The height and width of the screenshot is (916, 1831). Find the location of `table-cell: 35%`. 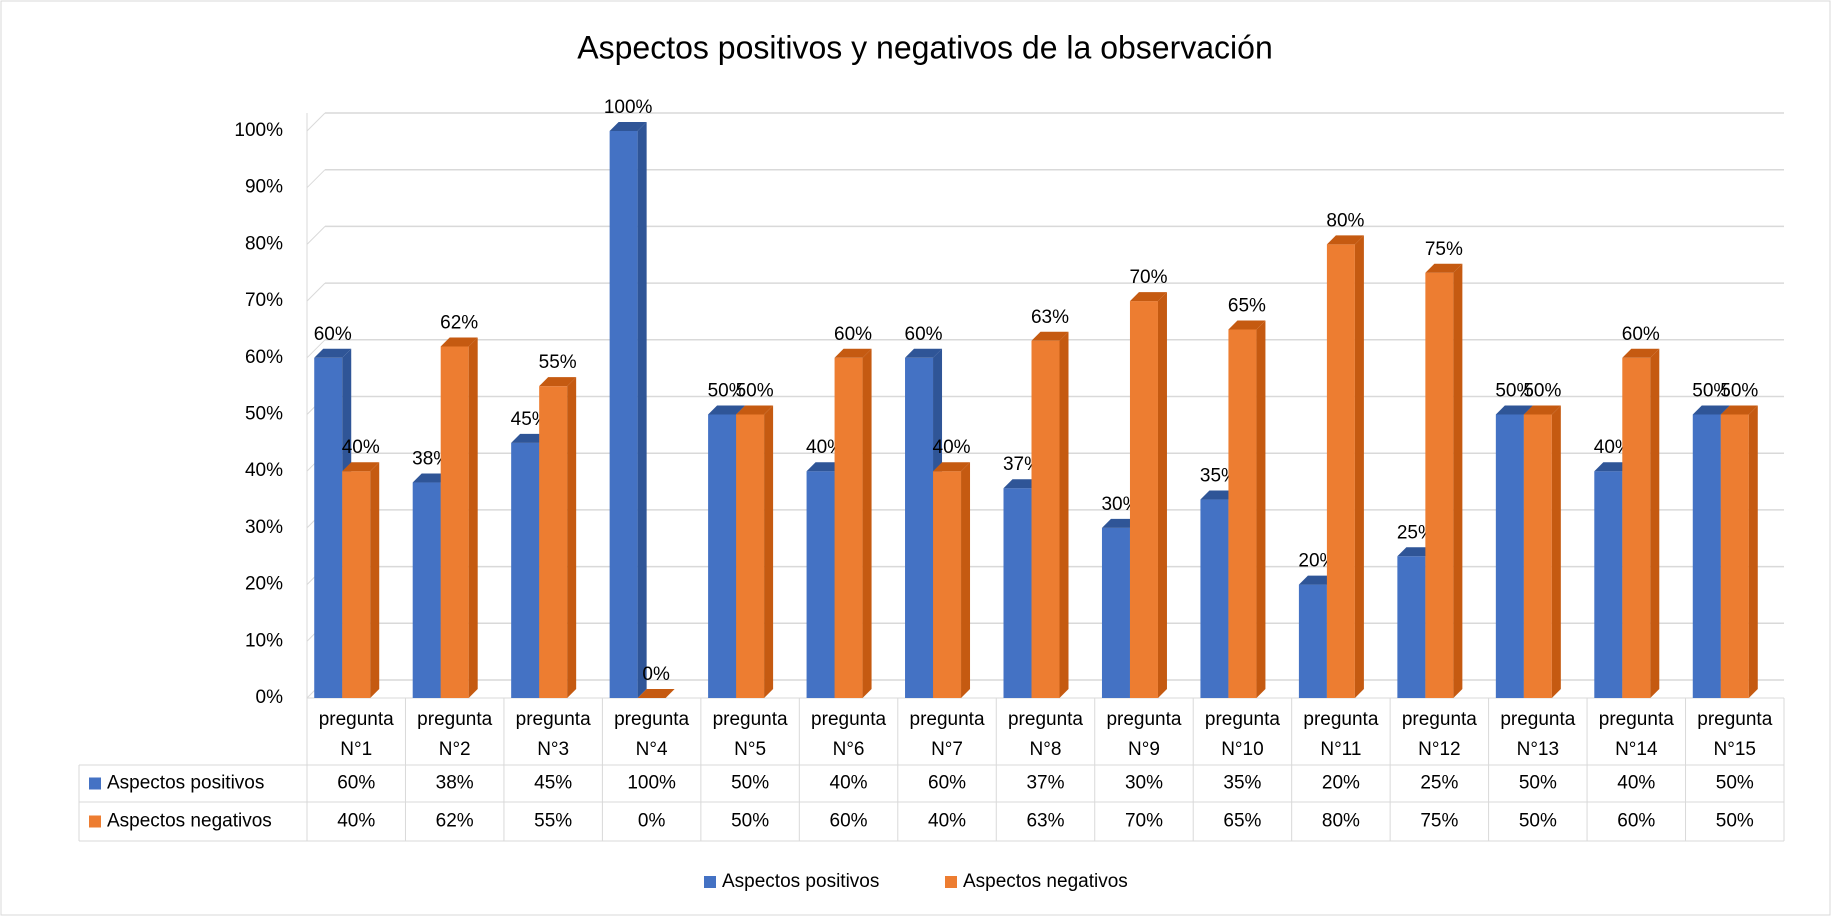

table-cell: 35% is located at coordinates (1242, 783).